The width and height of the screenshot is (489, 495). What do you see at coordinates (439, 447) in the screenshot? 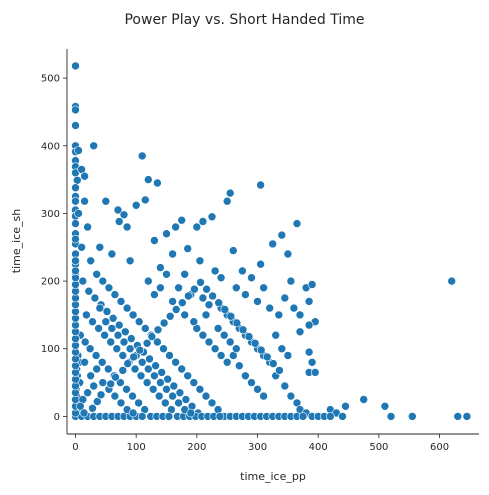
I see `x-tick-label: 600` at bounding box center [439, 447].